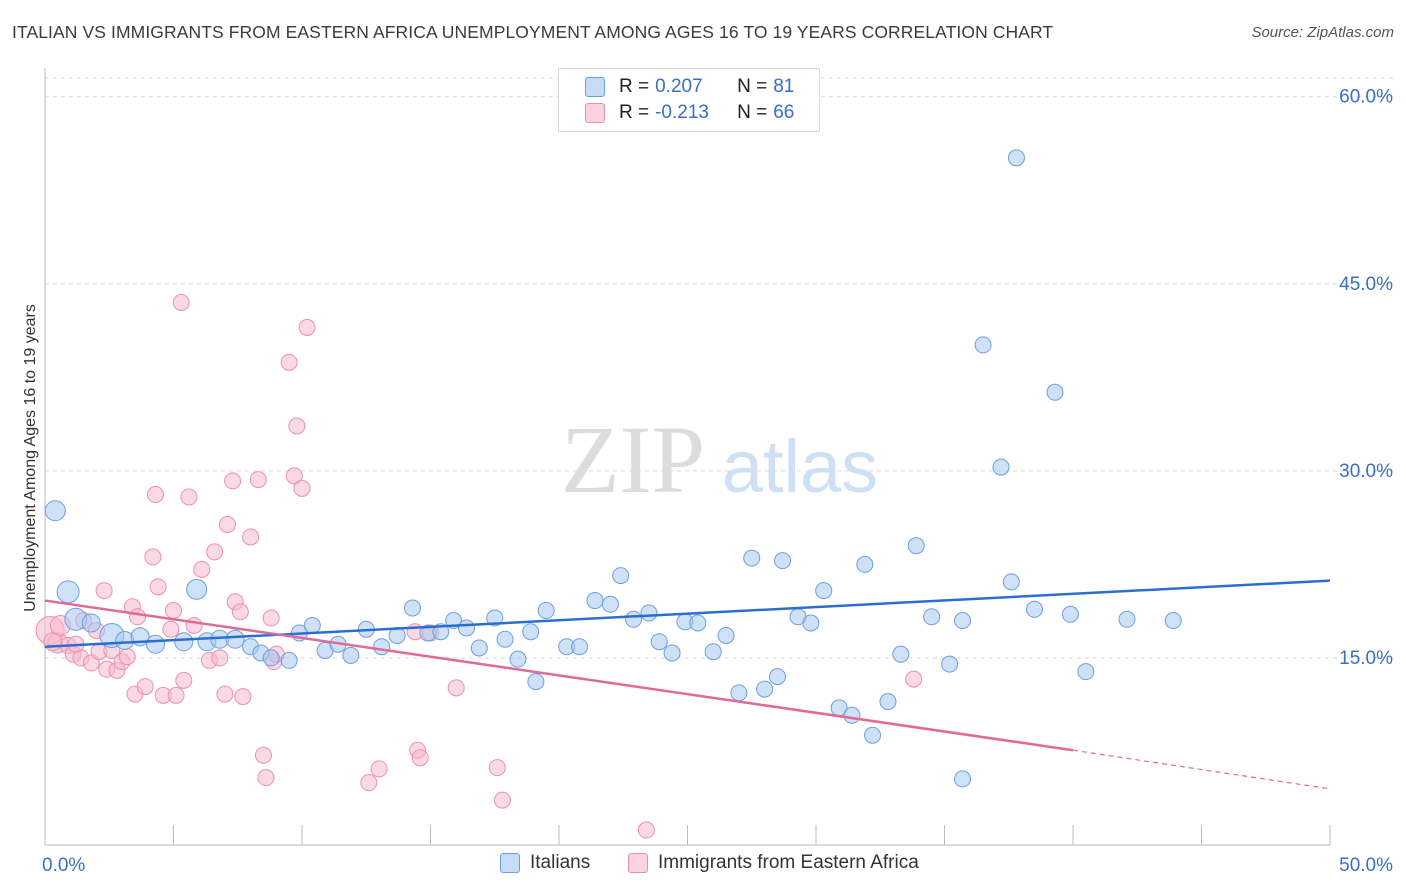  I want to click on x-tick-label: 50.0%, so click(1366, 865).